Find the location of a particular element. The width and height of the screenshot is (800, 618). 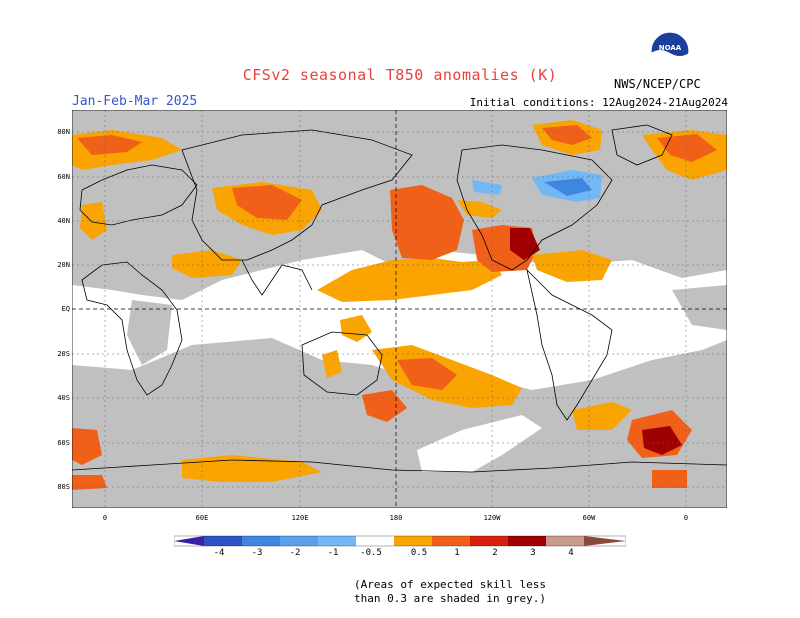

legend-label-4: 4 is located at coordinates (571, 553).